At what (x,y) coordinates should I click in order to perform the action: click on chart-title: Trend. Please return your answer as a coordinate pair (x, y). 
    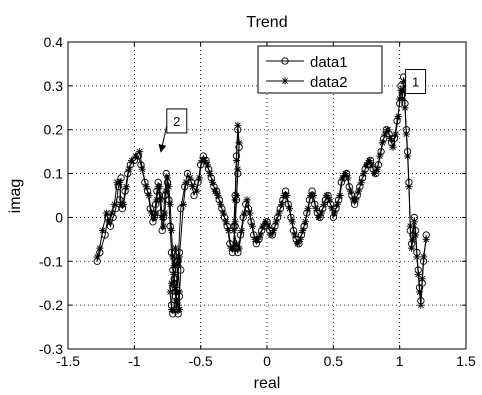
    Looking at the image, I should click on (266, 22).